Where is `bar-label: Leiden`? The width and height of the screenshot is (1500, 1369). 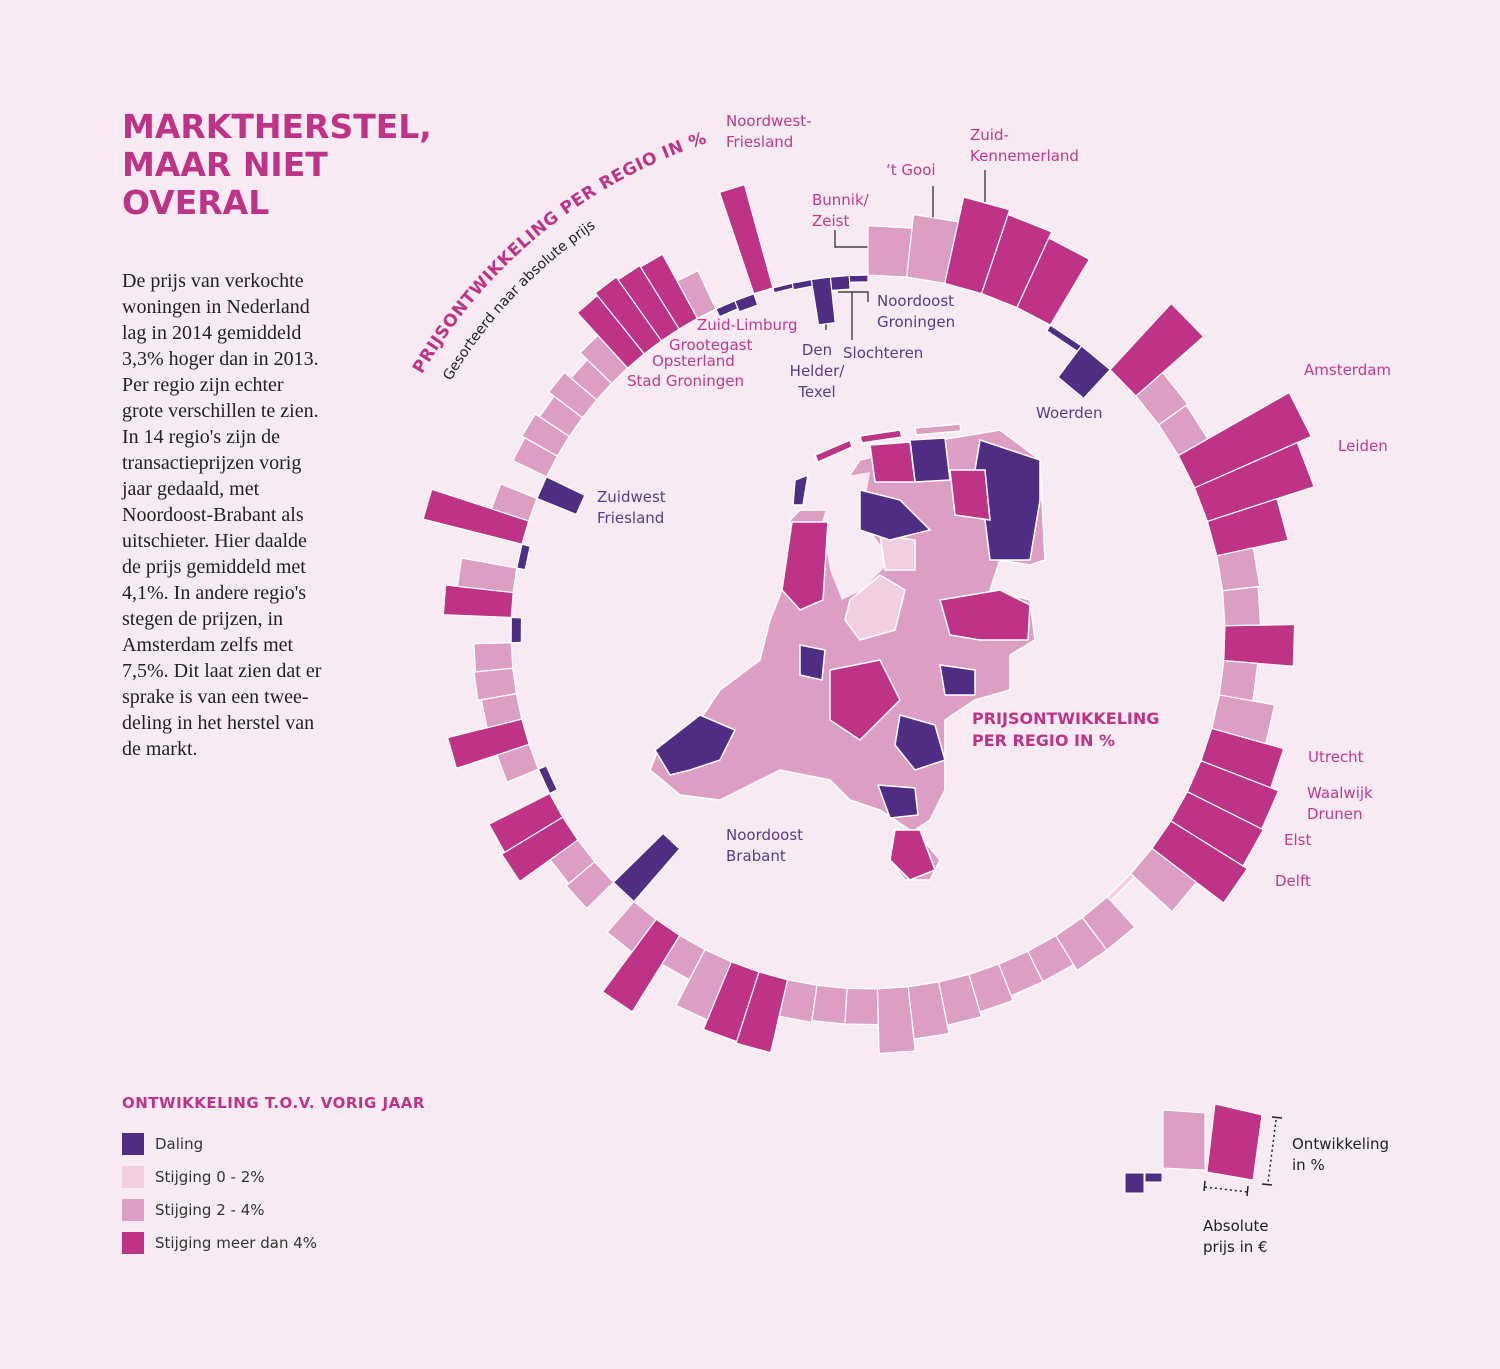 bar-label: Leiden is located at coordinates (1363, 446).